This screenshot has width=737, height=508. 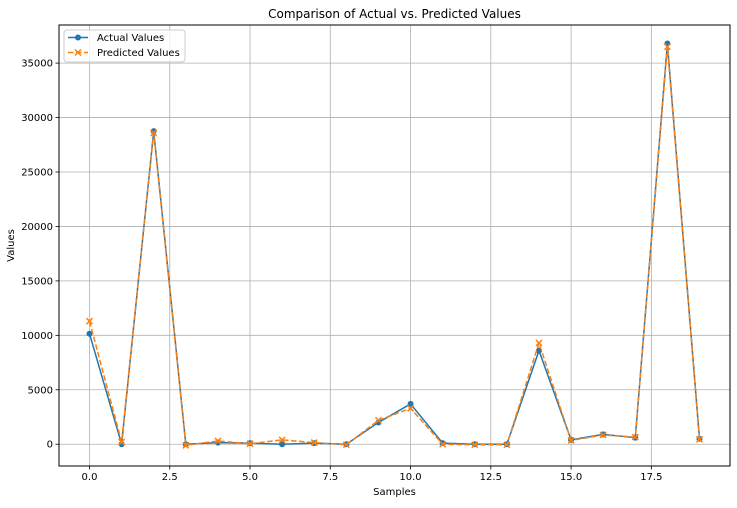 What do you see at coordinates (138, 53) in the screenshot?
I see `legend-label-predicted: Predicted Values` at bounding box center [138, 53].